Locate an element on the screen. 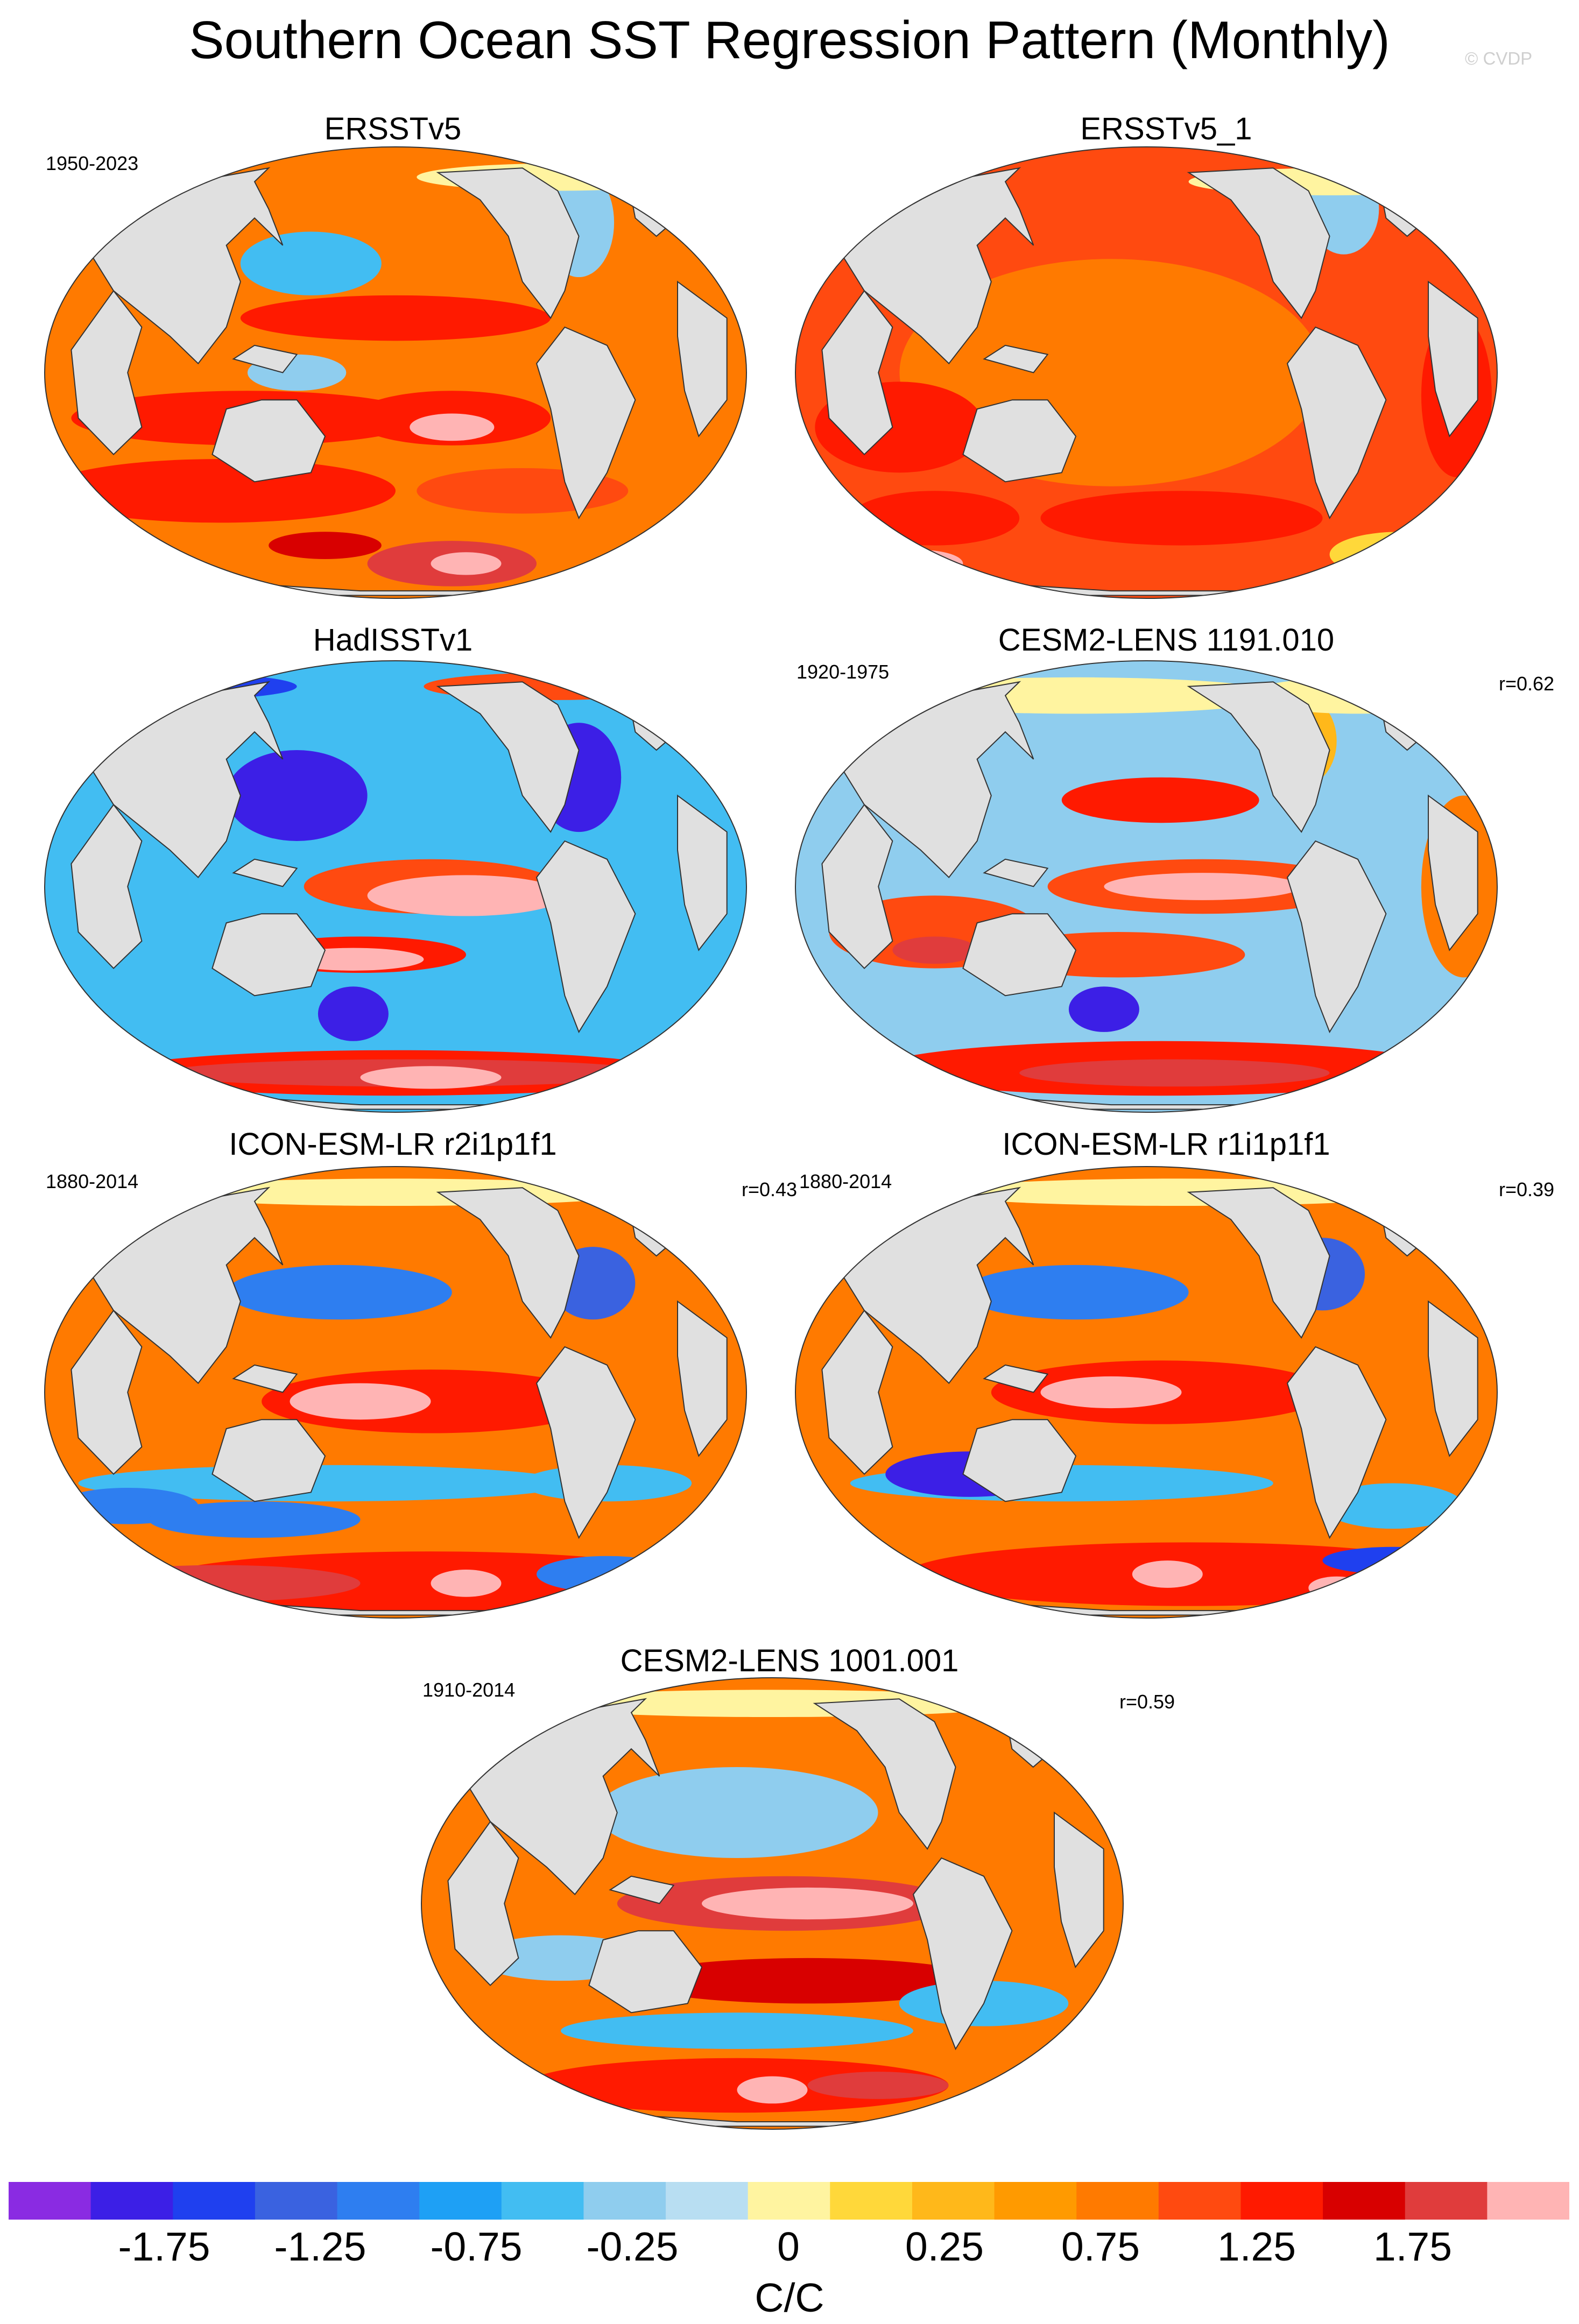  panel-title: ICON-ESM-LR r1i1p1f1 is located at coordinates (1166, 1144).